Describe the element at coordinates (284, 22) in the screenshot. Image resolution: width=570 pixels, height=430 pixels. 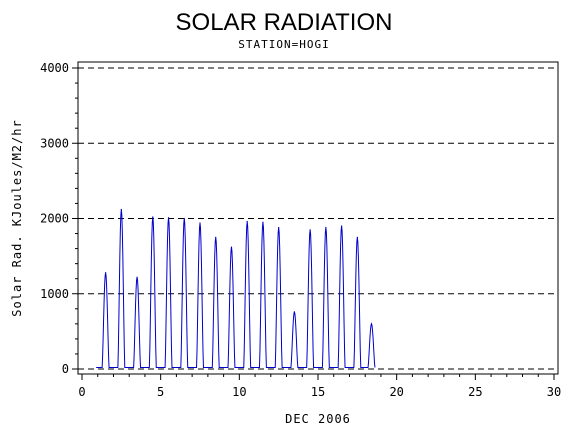
I see `chart-title: SOLAR RADIATION` at that location.